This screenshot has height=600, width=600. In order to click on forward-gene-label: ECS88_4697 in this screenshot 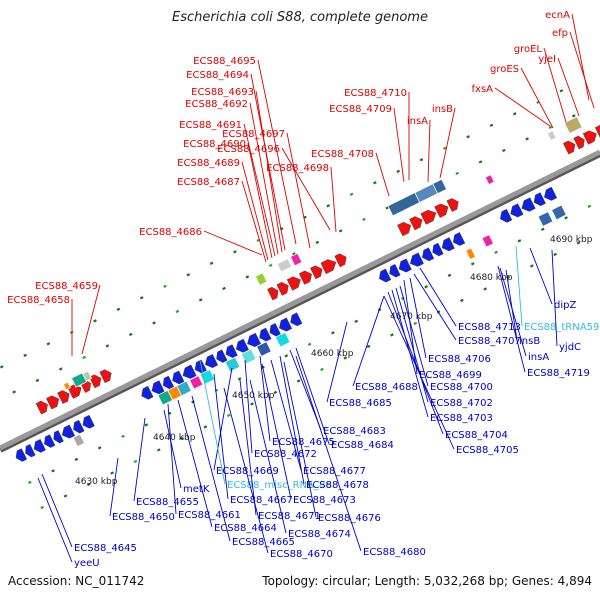, I will do `click(253, 134)`.